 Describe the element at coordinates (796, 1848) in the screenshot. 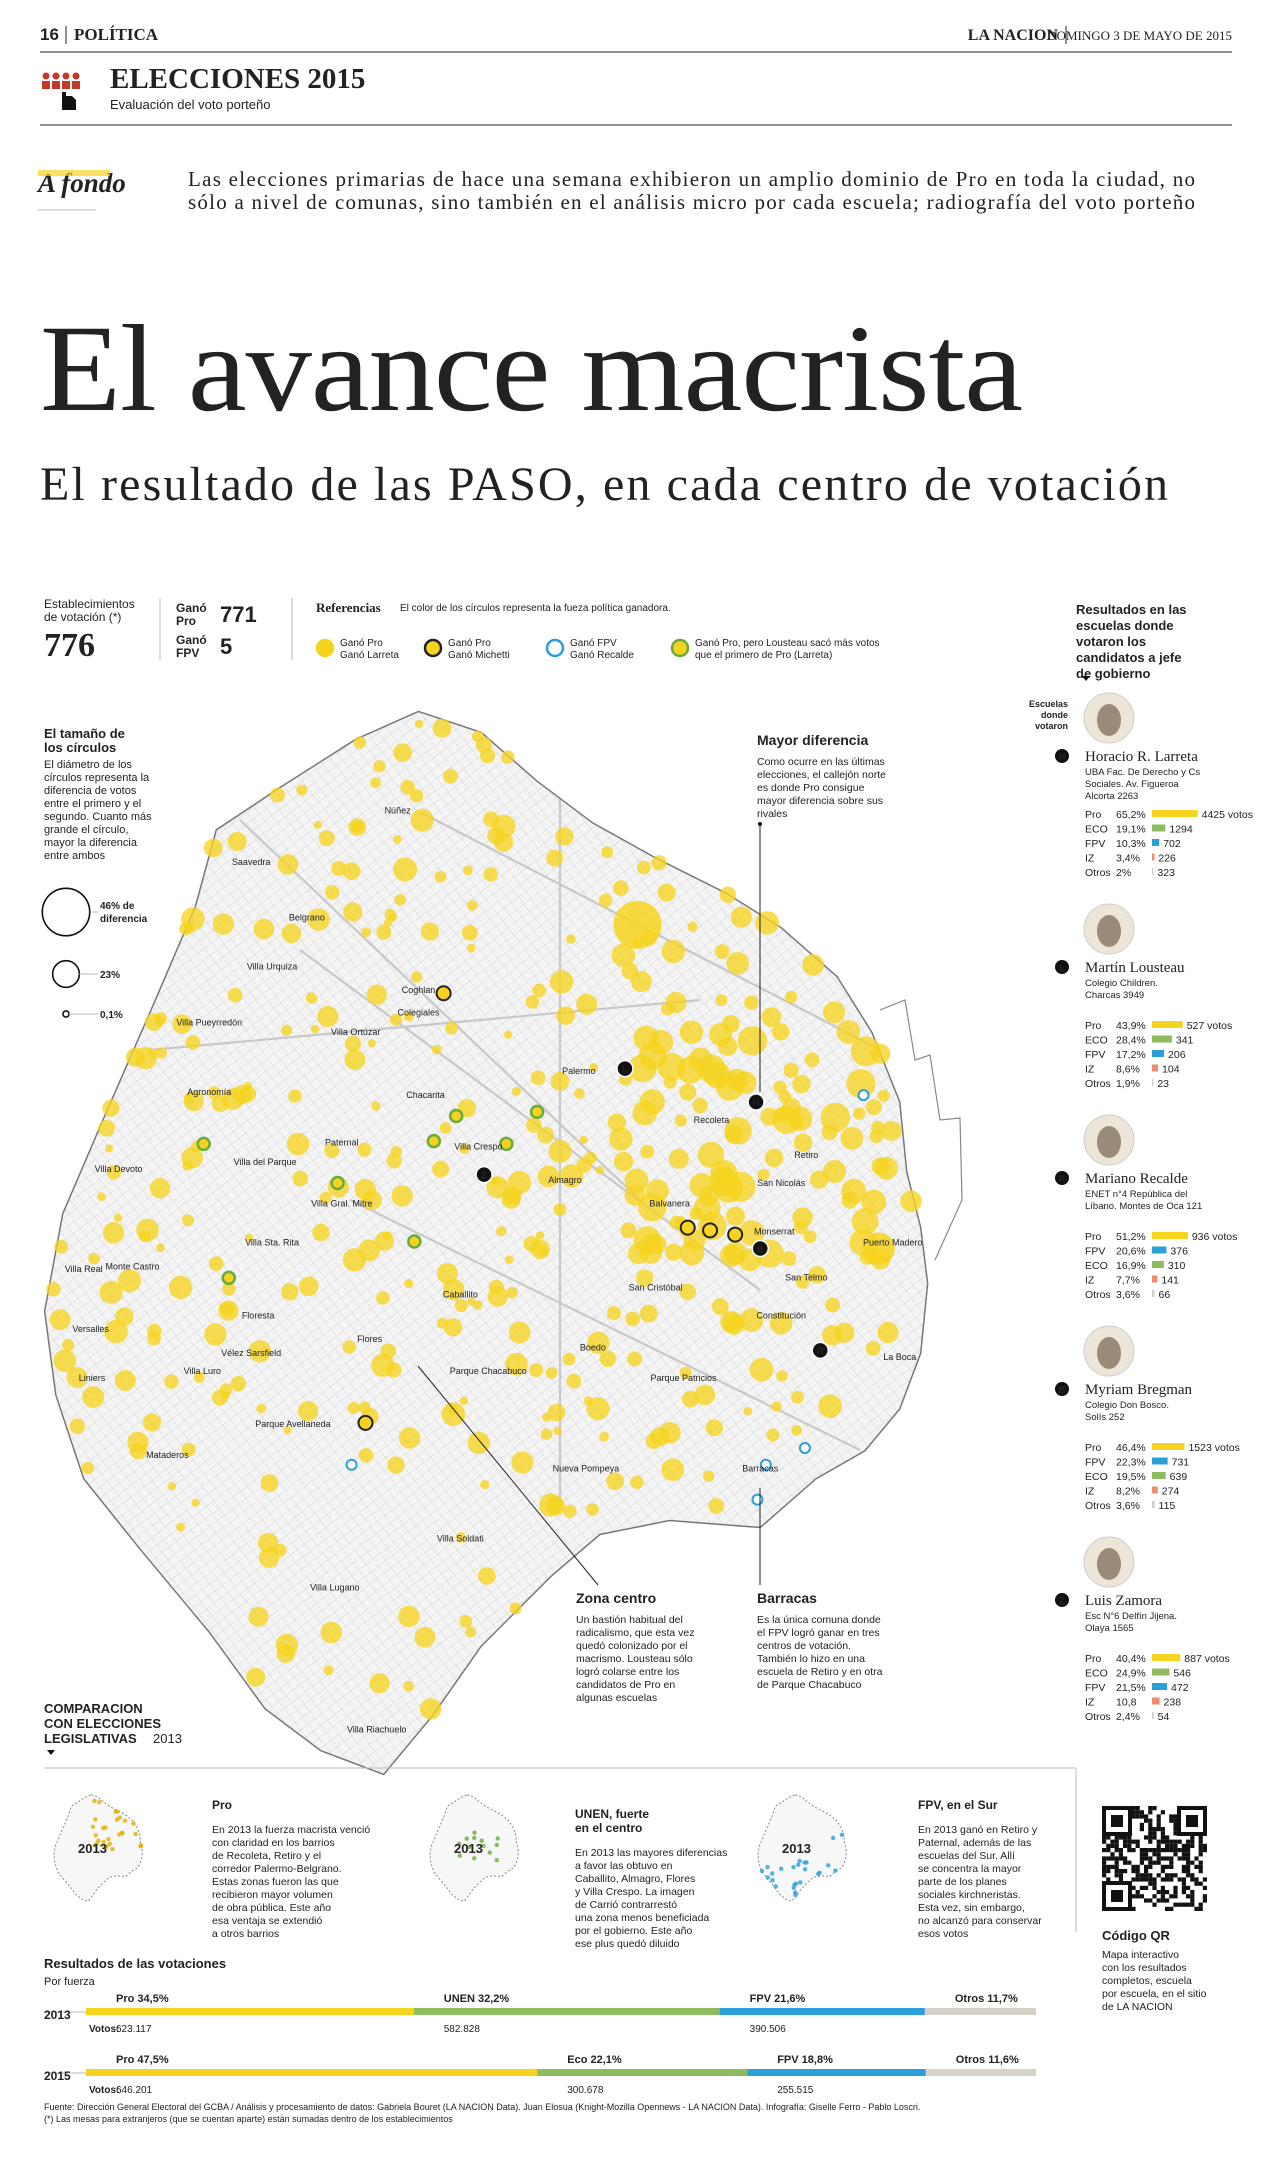

I see `mini-map-label: 2013` at that location.